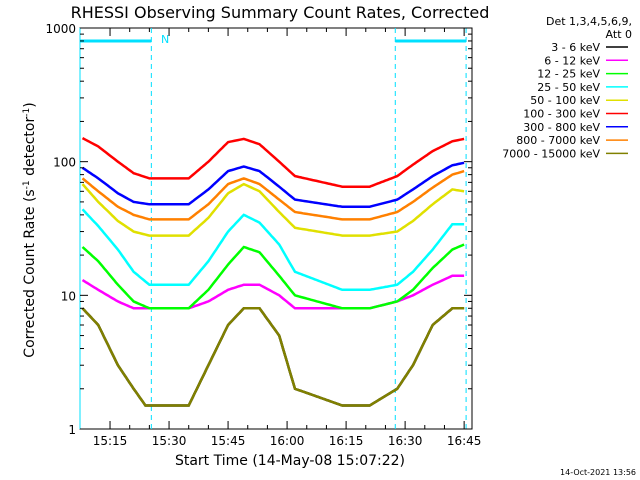  I want to click on legend-label: 100 - 300 keV, so click(561, 114).